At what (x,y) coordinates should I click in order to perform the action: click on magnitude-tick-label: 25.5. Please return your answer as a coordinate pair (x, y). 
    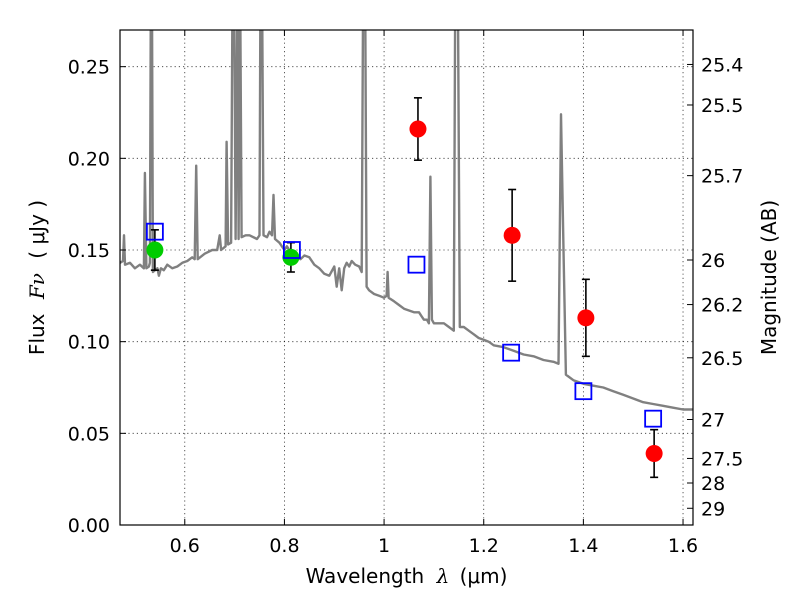
    Looking at the image, I should click on (722, 106).